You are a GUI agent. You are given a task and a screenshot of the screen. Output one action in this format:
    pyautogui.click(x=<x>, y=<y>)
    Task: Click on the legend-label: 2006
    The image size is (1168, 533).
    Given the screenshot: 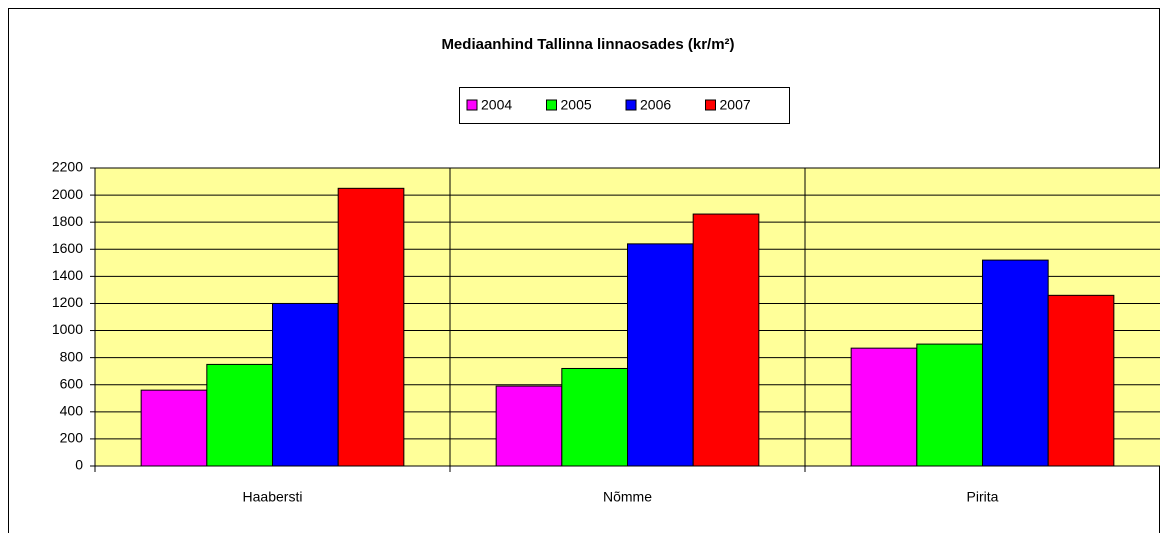 What is the action you would take?
    pyautogui.click(x=655, y=105)
    